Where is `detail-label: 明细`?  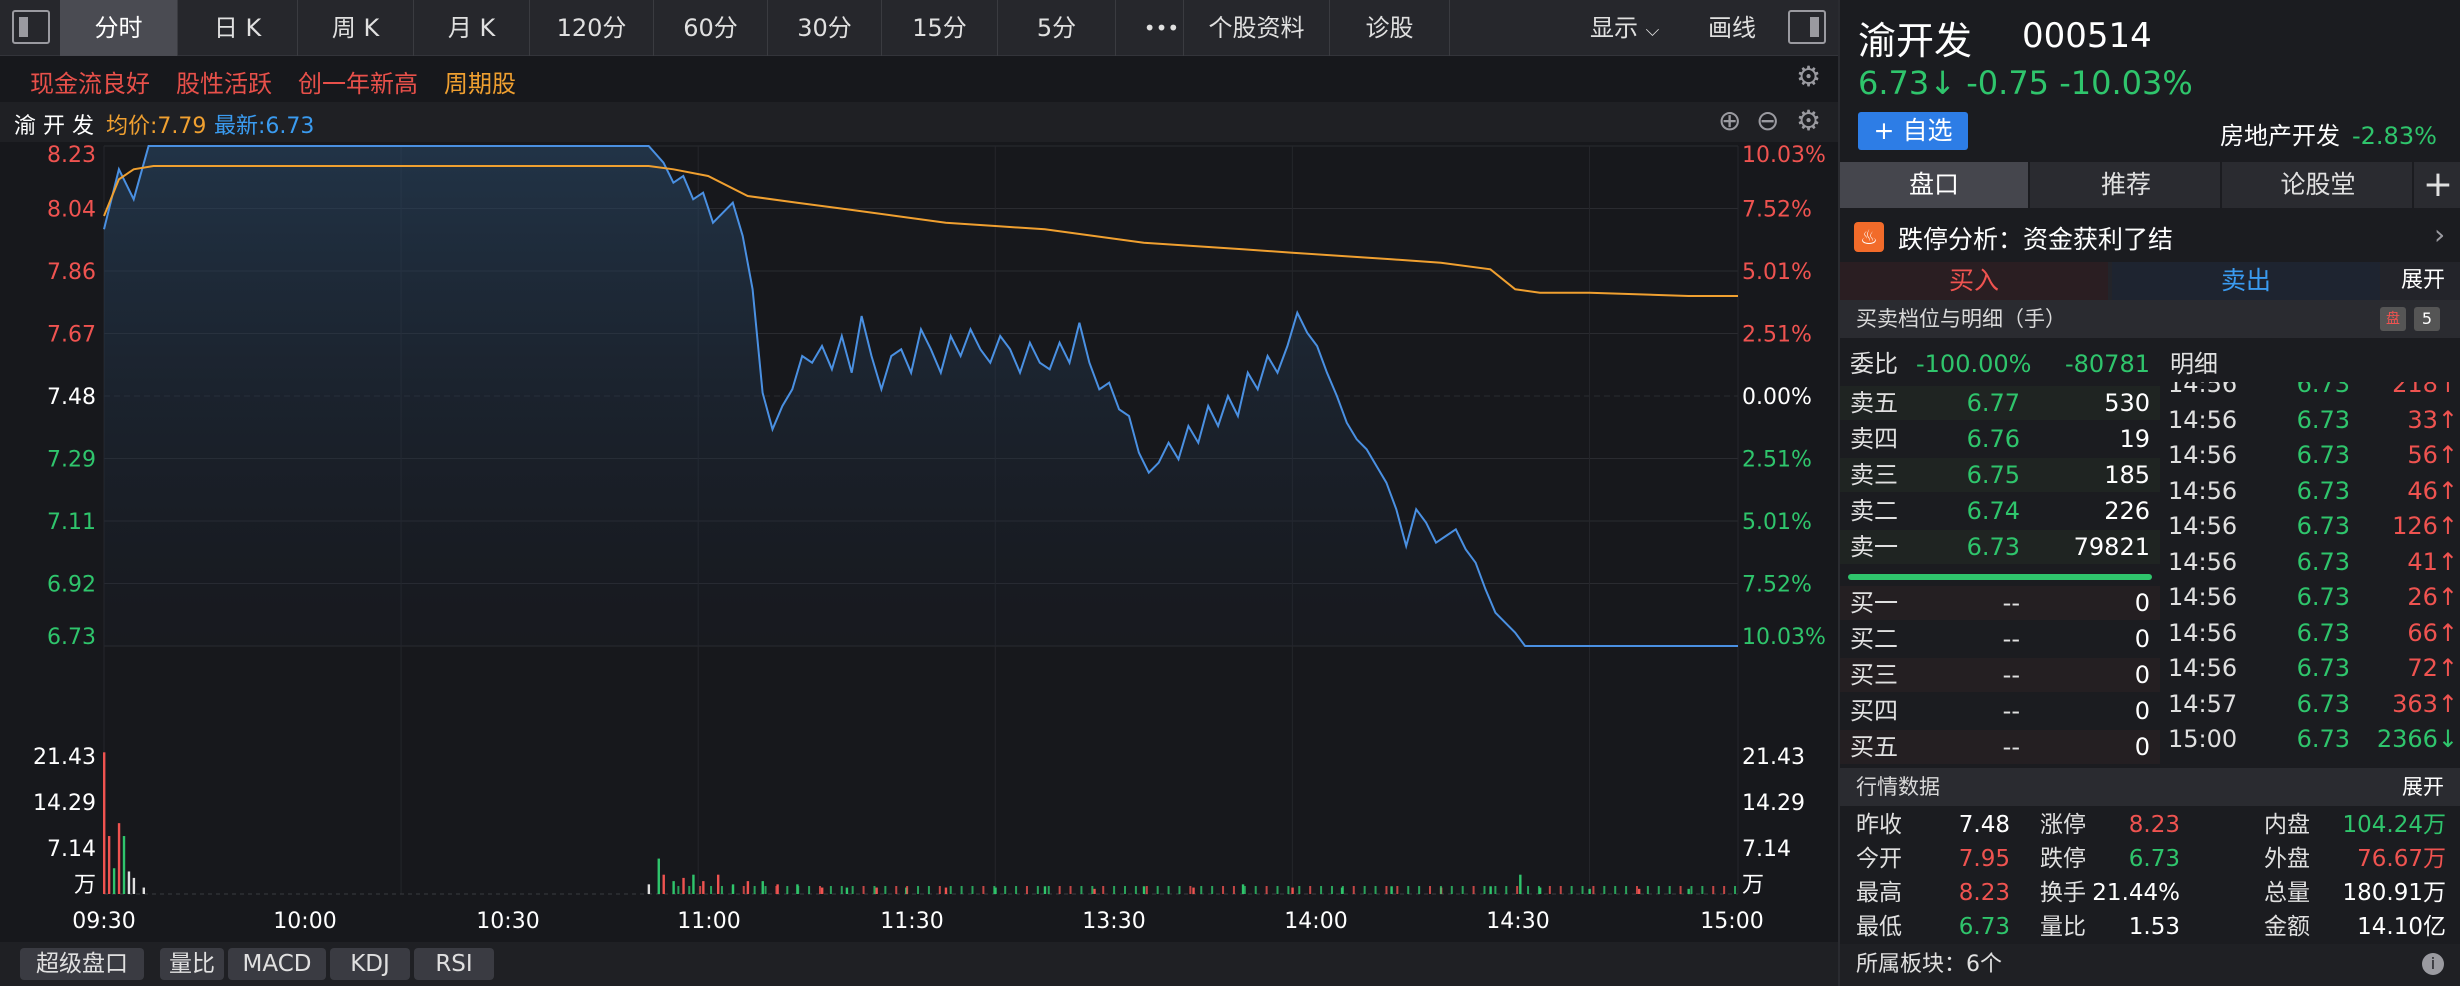 detail-label: 明细 is located at coordinates (2194, 364).